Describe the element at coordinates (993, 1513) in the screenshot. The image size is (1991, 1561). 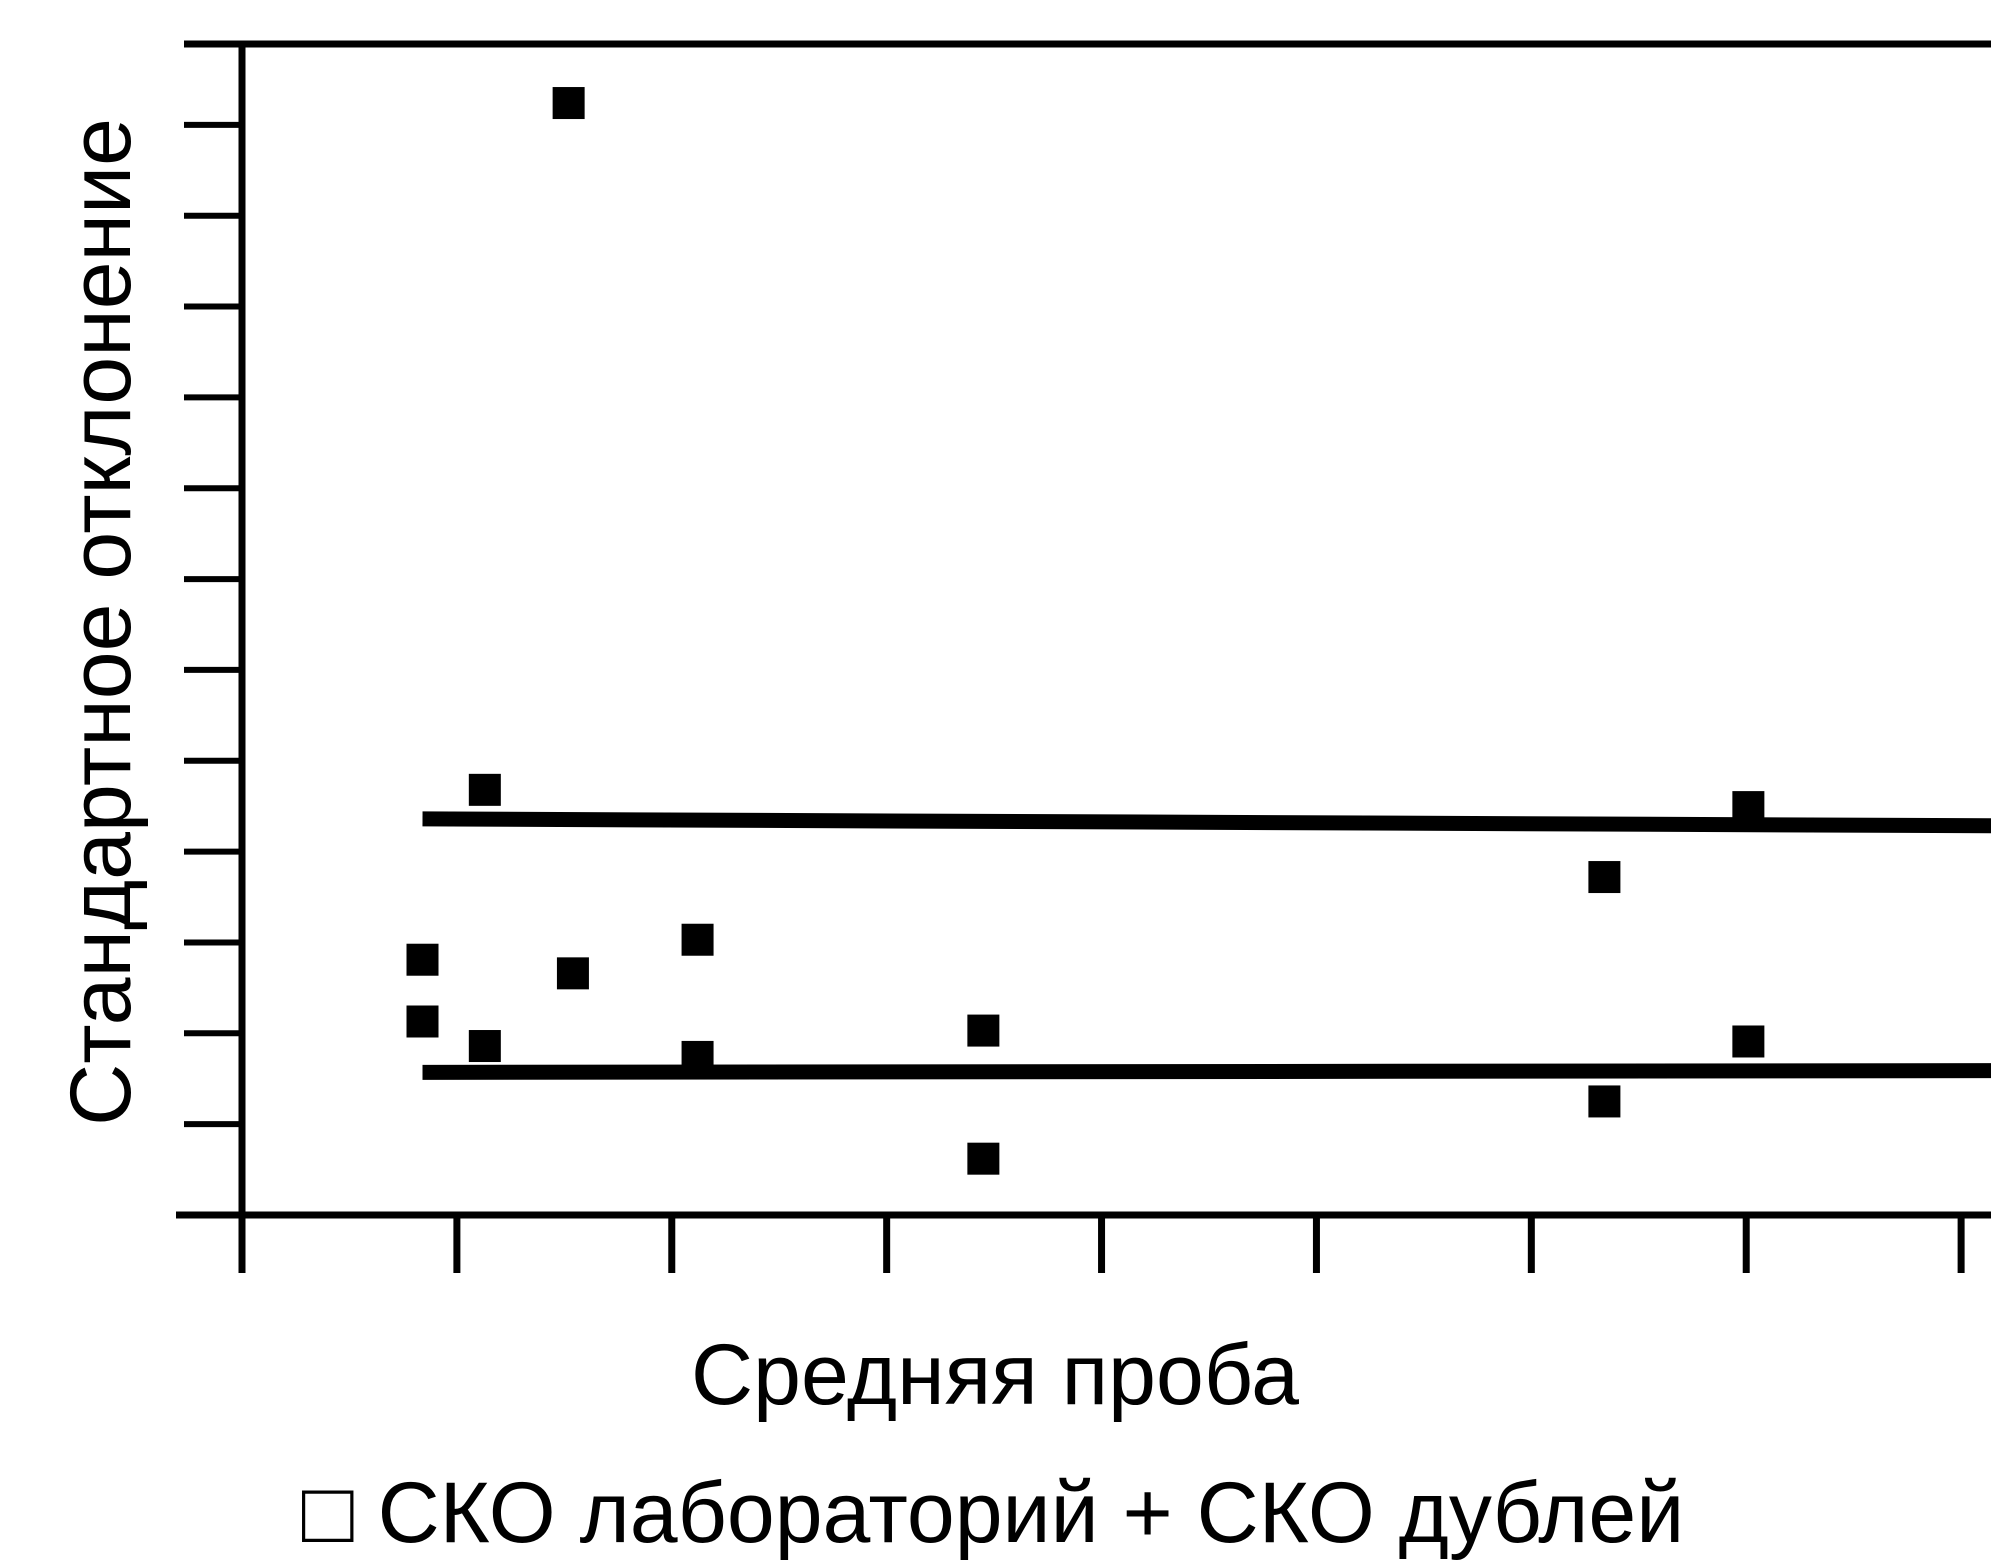
I see `legend-entry: □ СКО лабораторий + СКО дублей` at that location.